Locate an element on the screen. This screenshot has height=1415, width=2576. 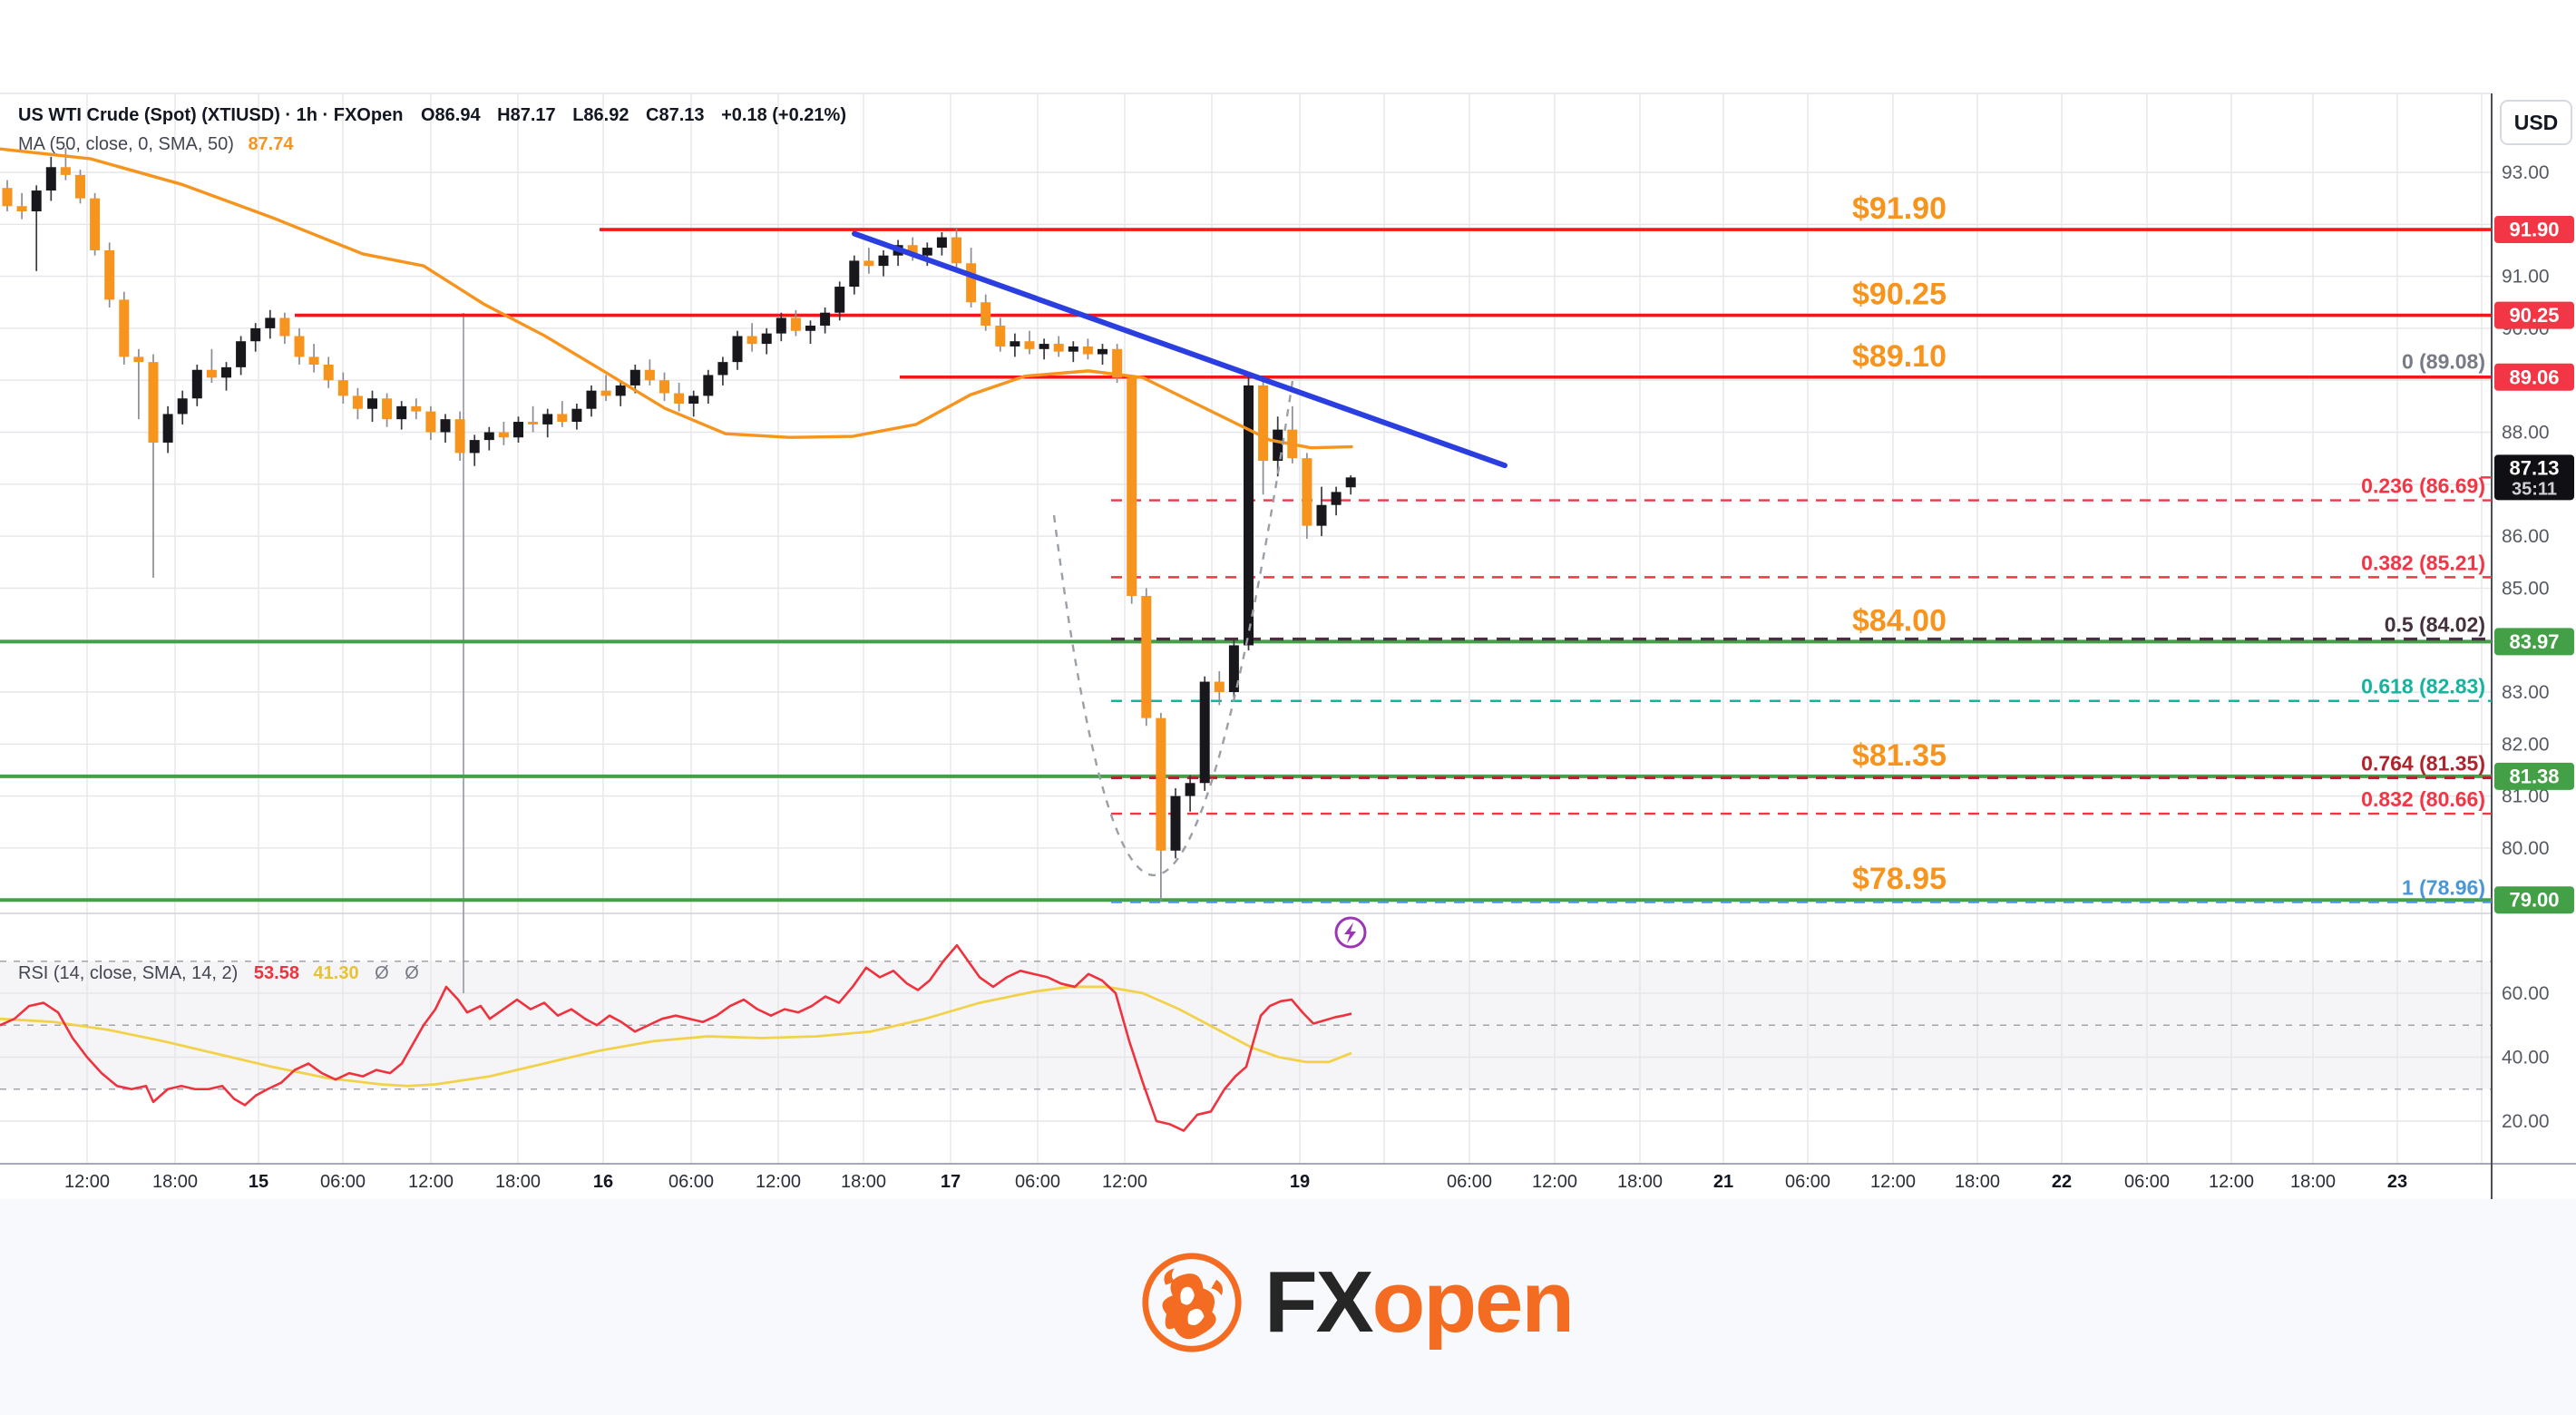
ohlc-open: O86.94 is located at coordinates (450, 115).